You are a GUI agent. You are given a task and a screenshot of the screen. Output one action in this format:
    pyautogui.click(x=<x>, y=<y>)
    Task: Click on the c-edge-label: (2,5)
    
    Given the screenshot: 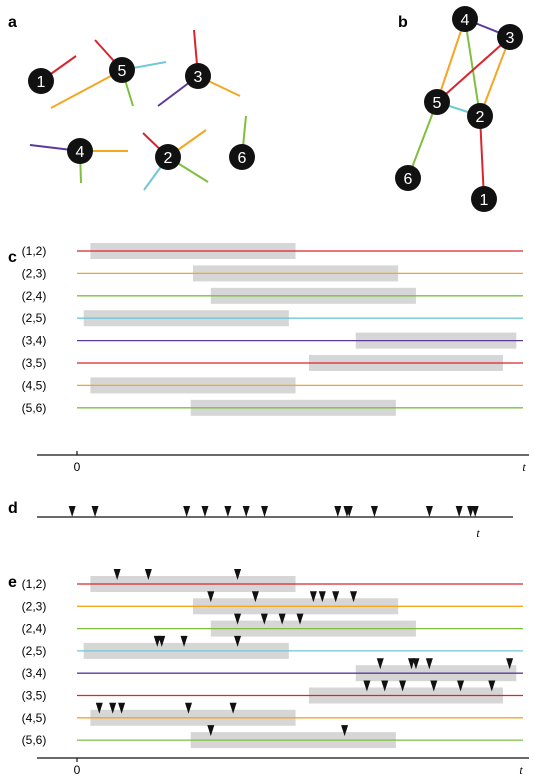 What is the action you would take?
    pyautogui.click(x=34, y=318)
    